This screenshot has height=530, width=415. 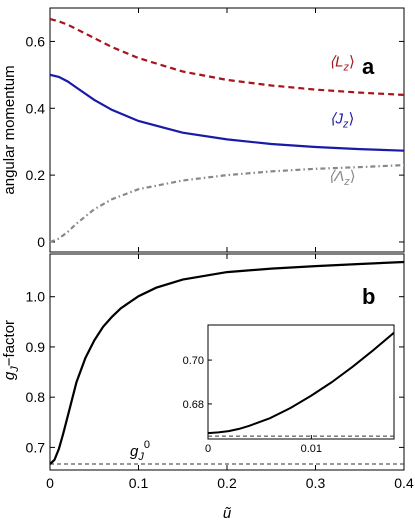 What do you see at coordinates (36, 397) in the screenshot?
I see `panel-b-y-tick-label: 0.8` at bounding box center [36, 397].